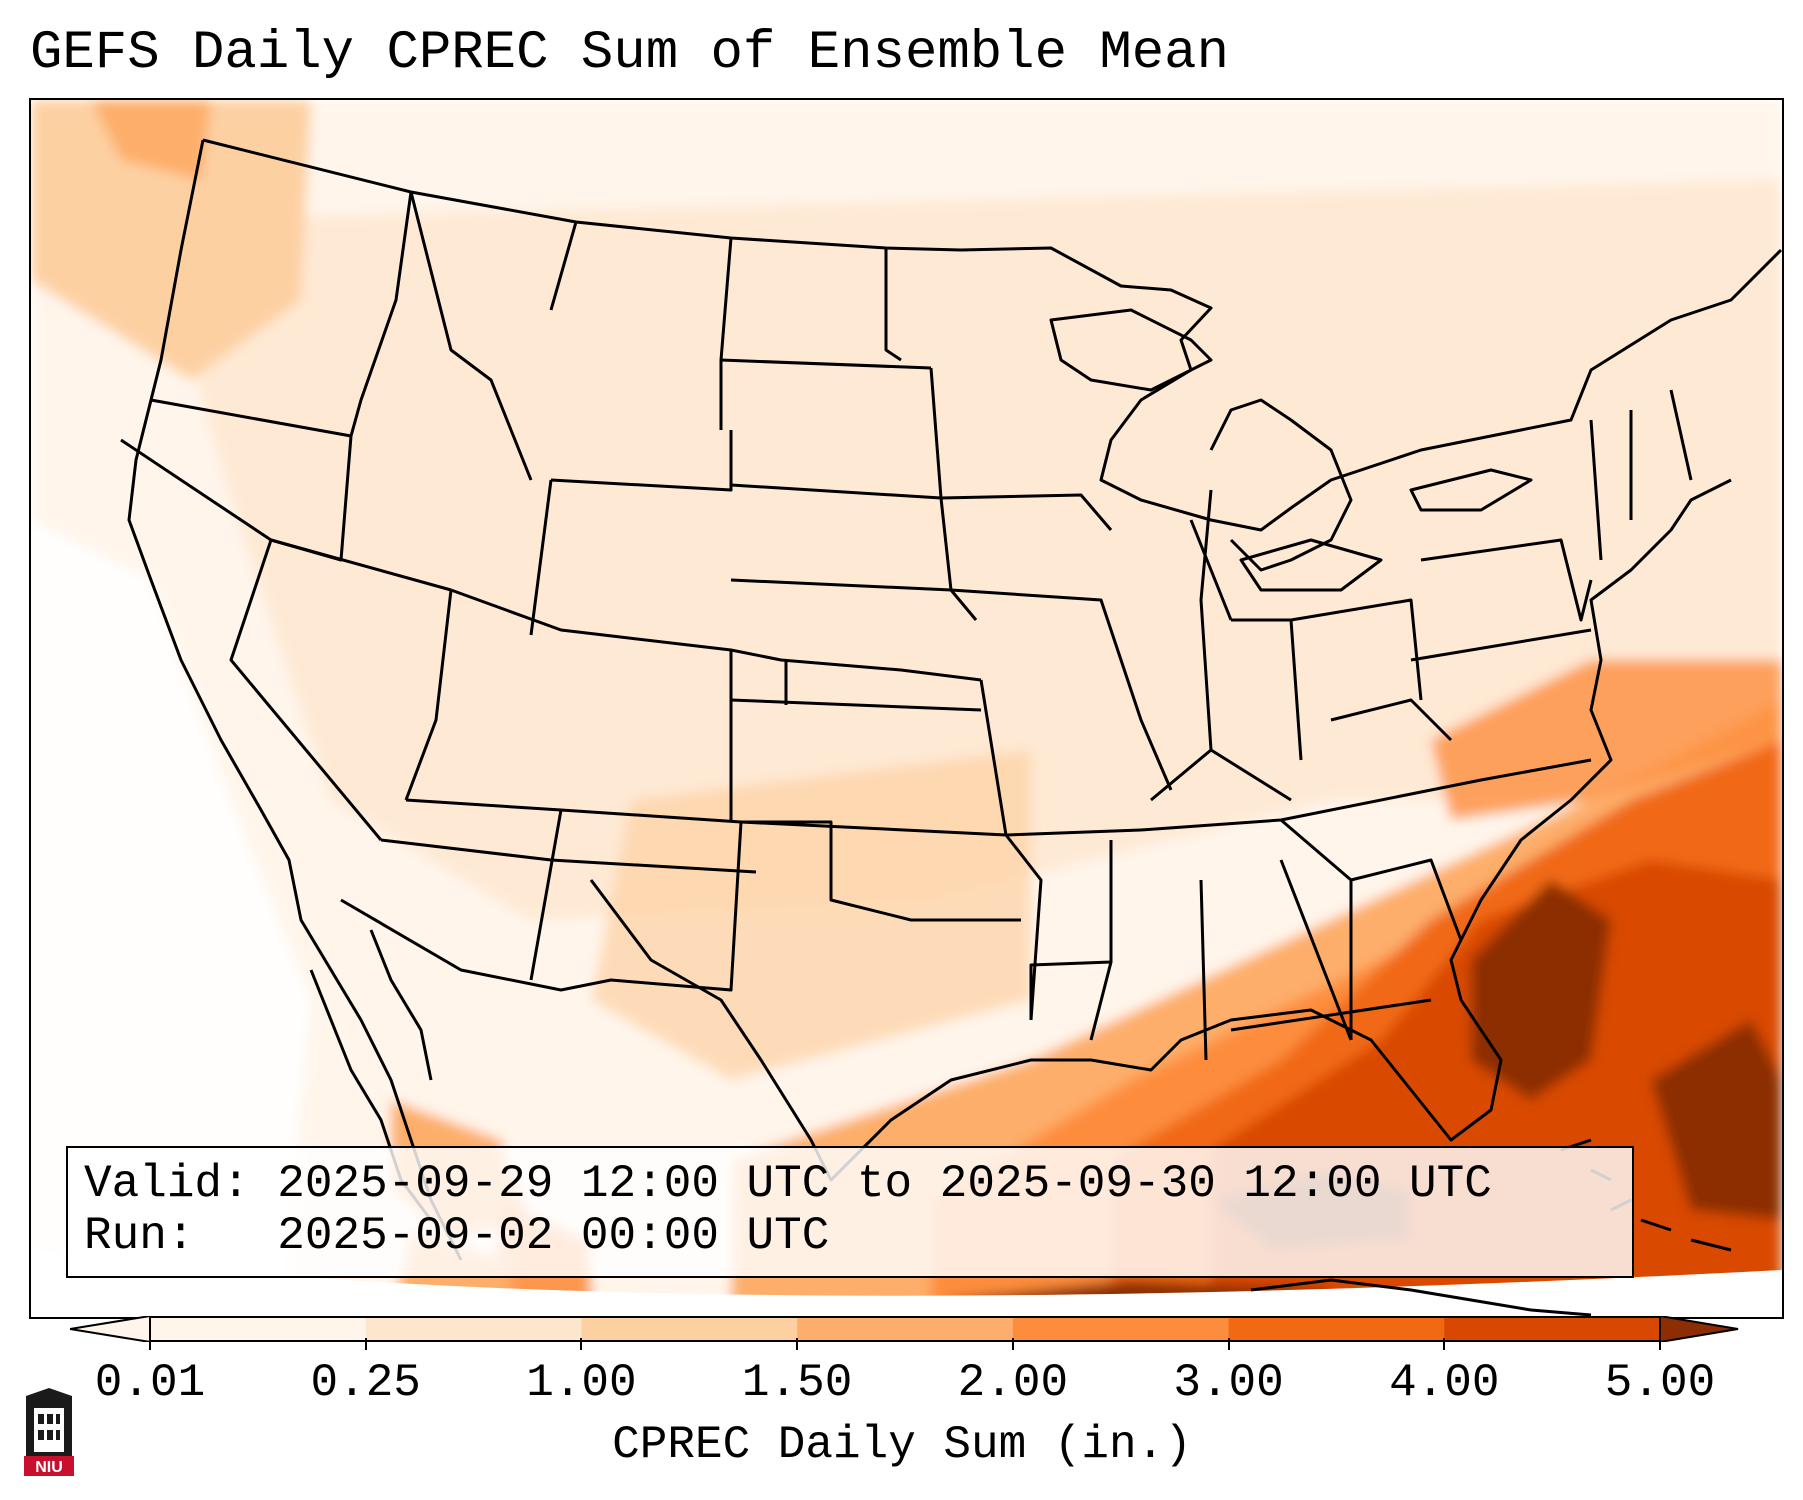 This screenshot has width=1803, height=1500. I want to click on run-label: Run:, so click(139, 1236).